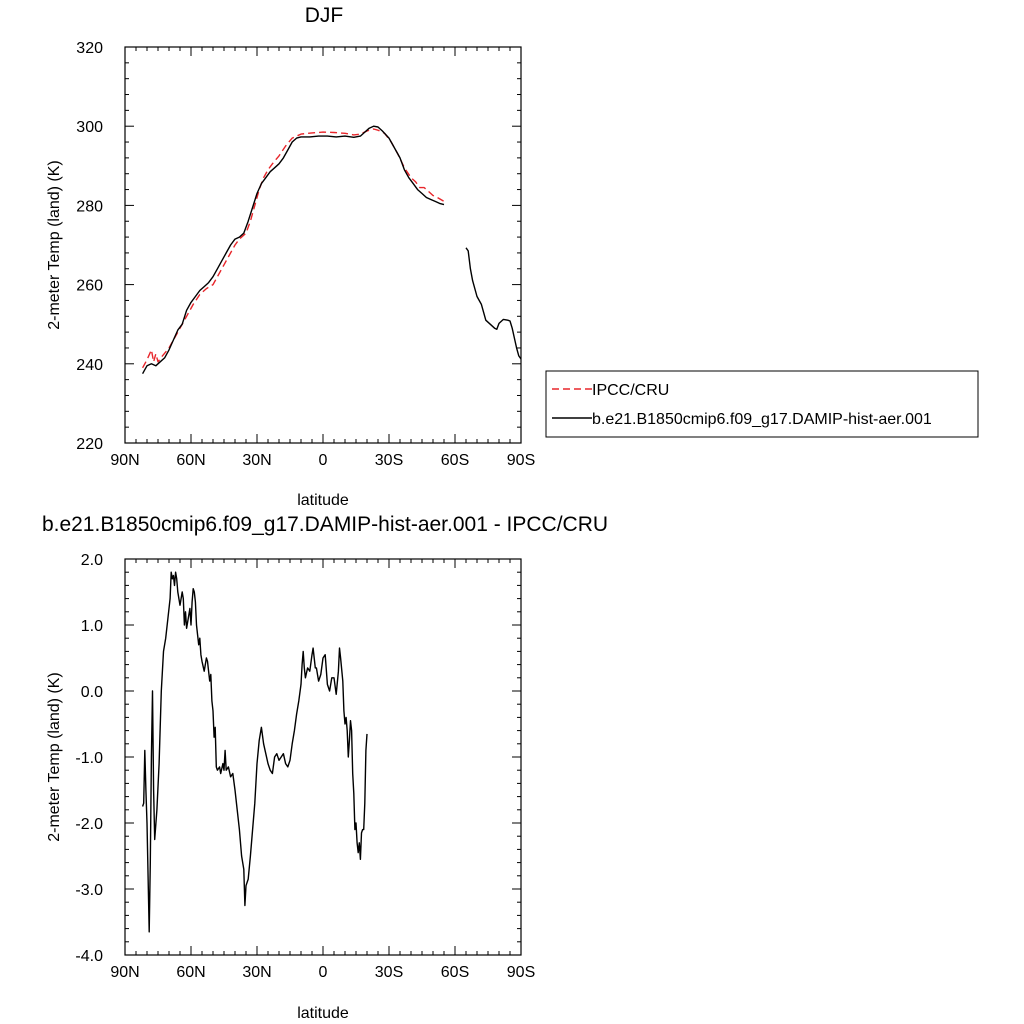 This screenshot has height=1024, width=1024. Describe the element at coordinates (630, 390) in the screenshot. I see `legend-label-cru: IPCC/CRU` at that location.